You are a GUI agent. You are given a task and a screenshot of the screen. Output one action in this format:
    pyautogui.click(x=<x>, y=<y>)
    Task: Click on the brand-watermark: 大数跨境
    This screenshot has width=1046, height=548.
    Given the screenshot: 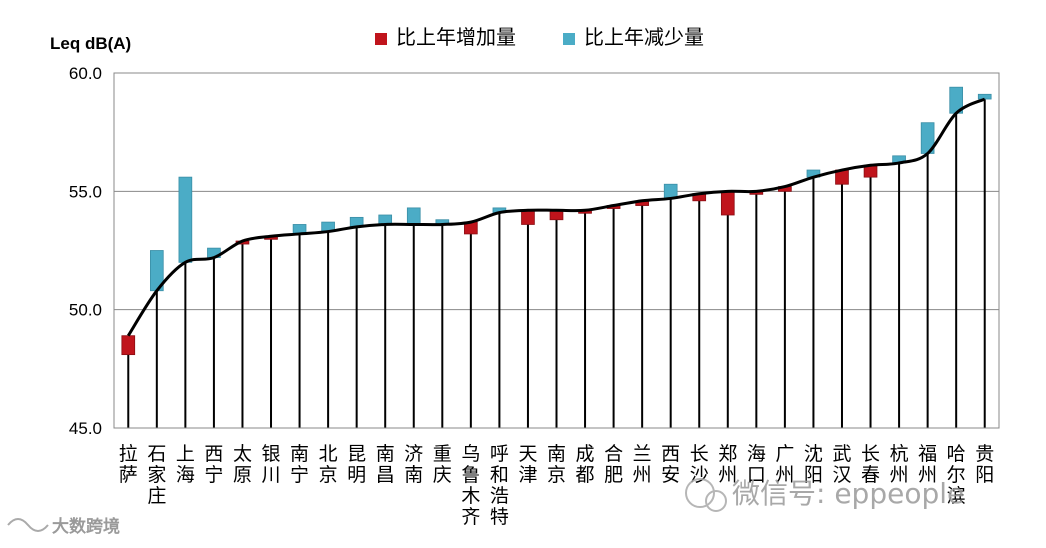 What is the action you would take?
    pyautogui.click(x=63, y=526)
    